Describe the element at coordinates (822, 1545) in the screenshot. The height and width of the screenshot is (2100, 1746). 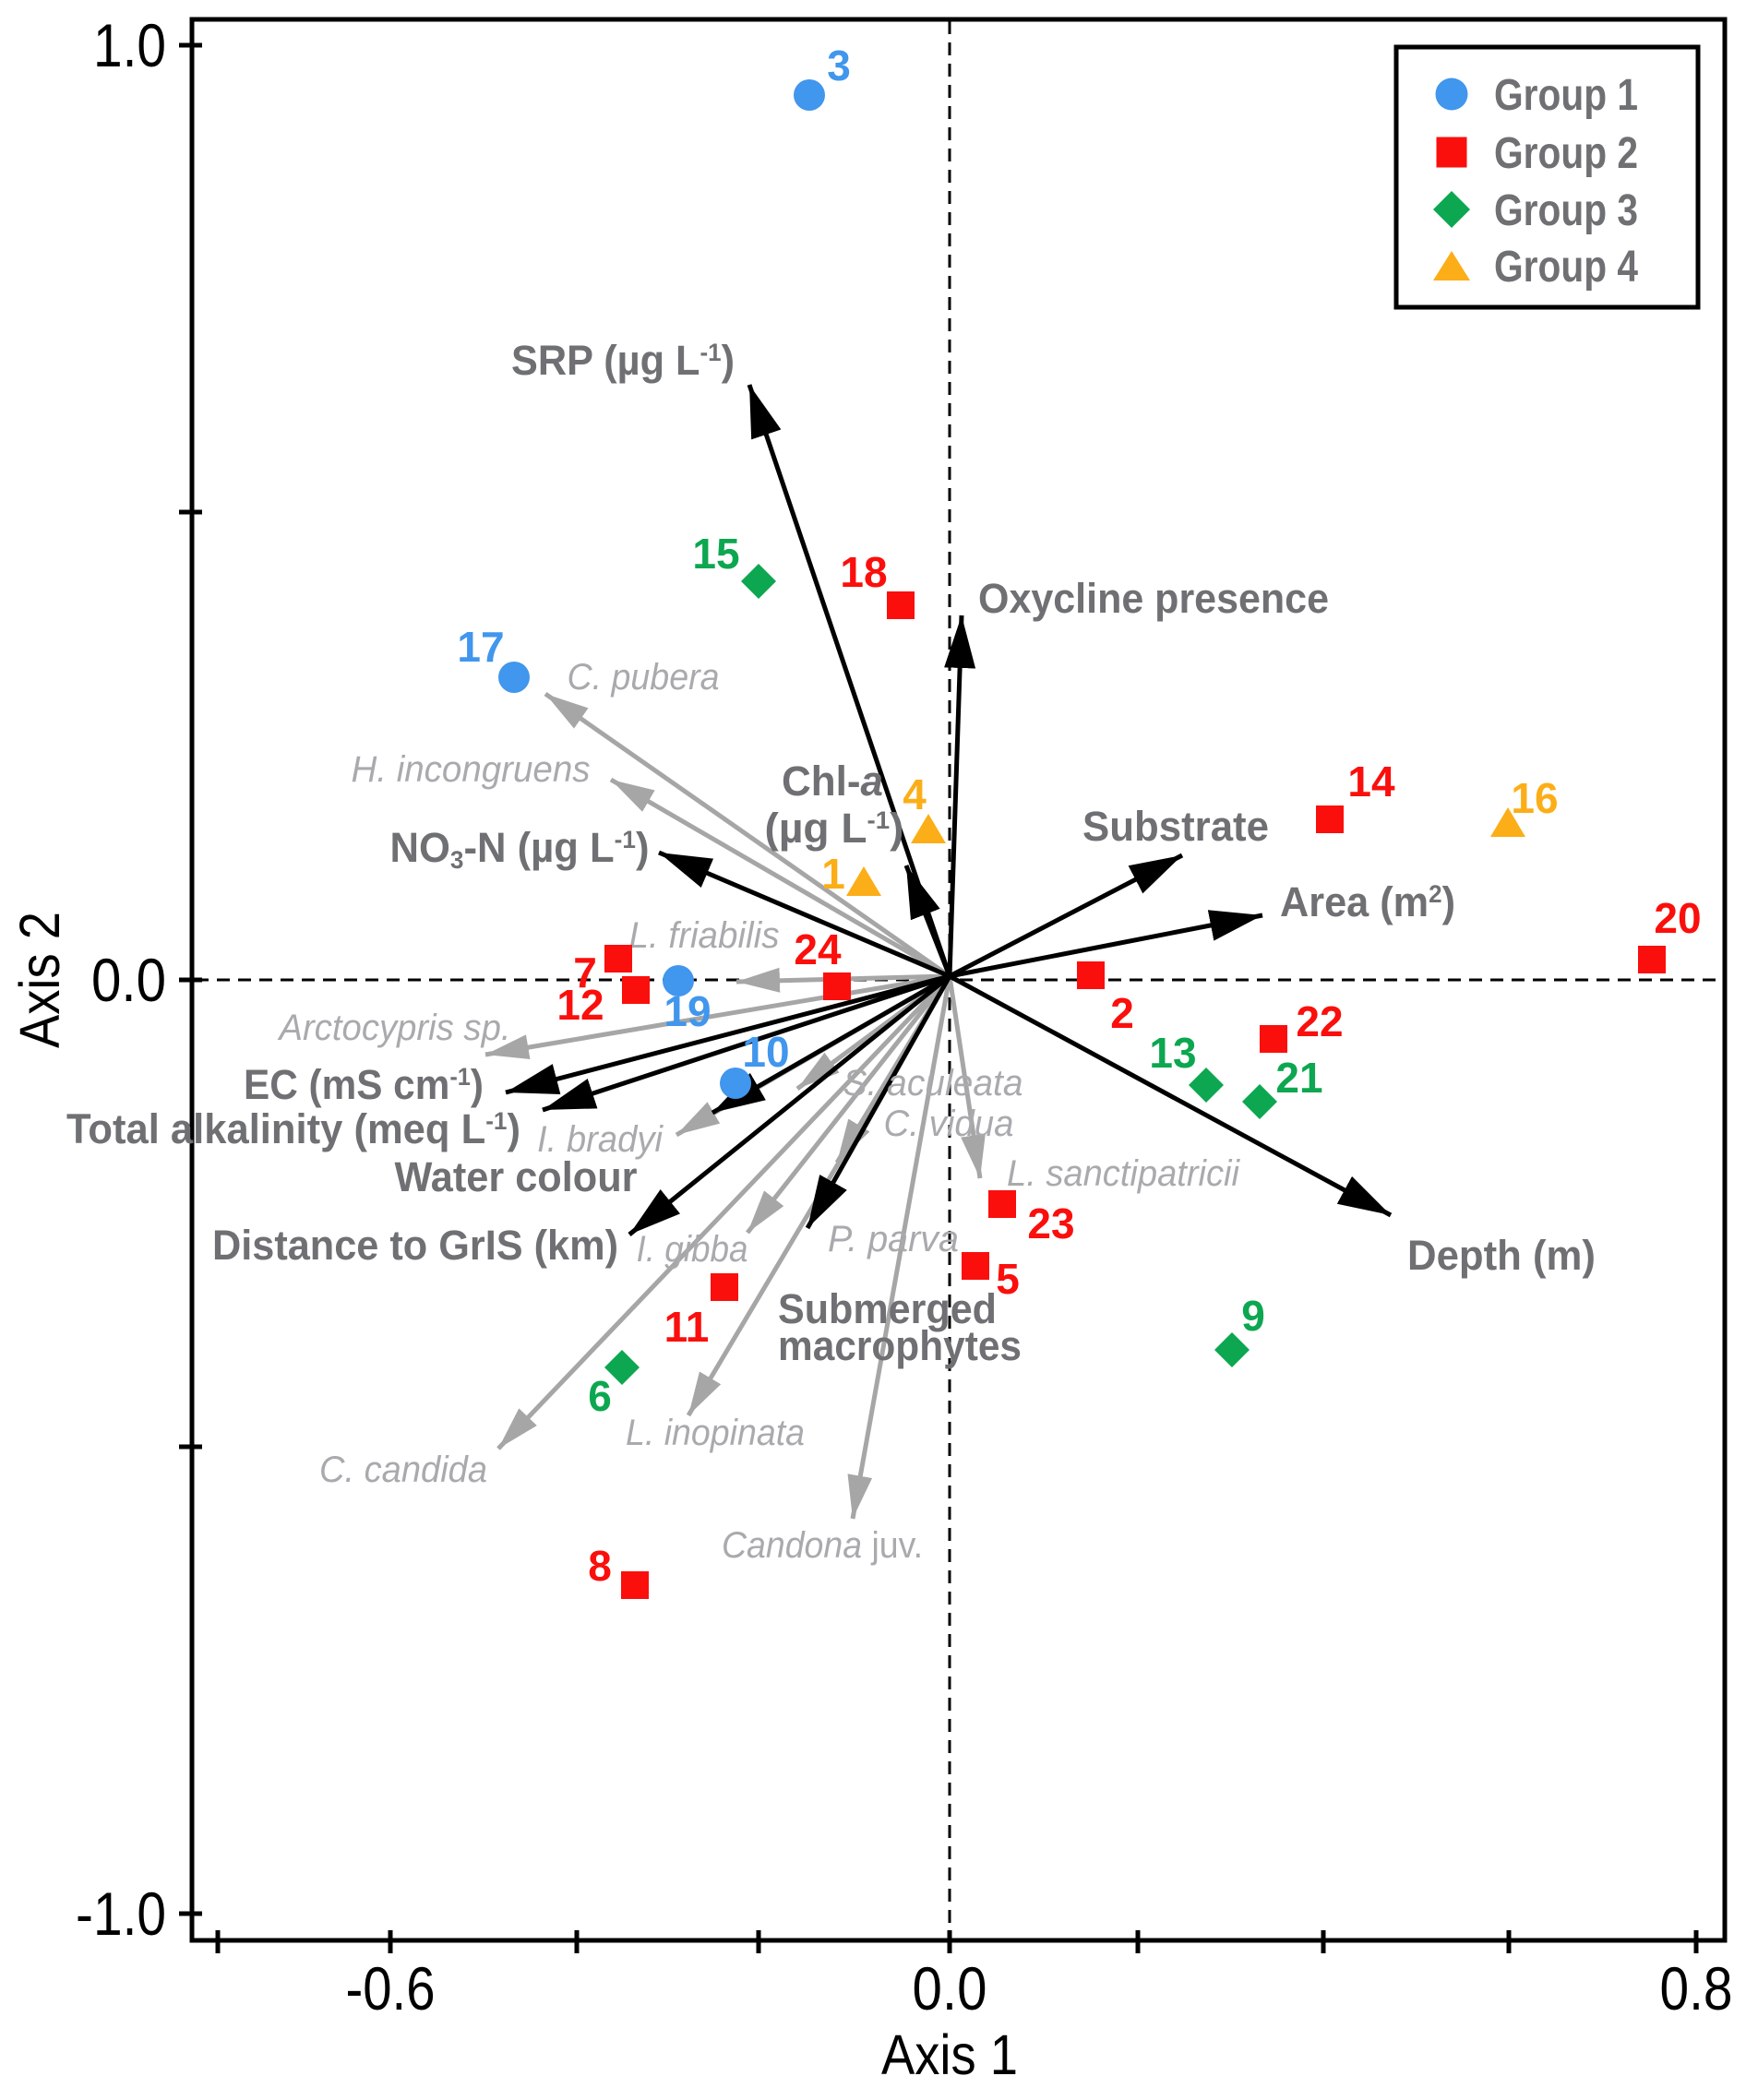
I see `svg-text: Candona juv.` at that location.